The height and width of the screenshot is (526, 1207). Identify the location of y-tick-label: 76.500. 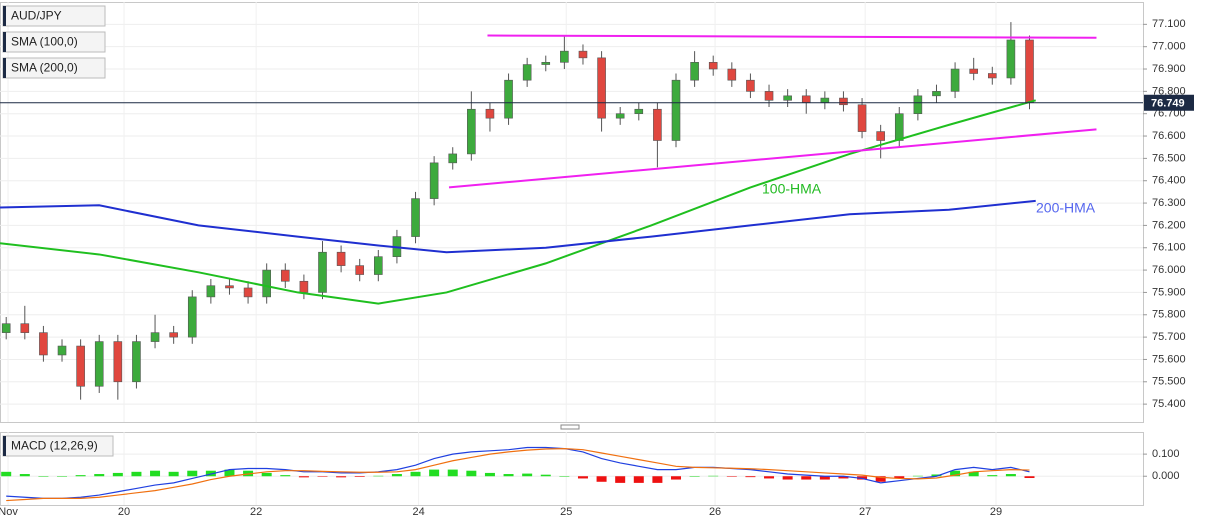
(1169, 158).